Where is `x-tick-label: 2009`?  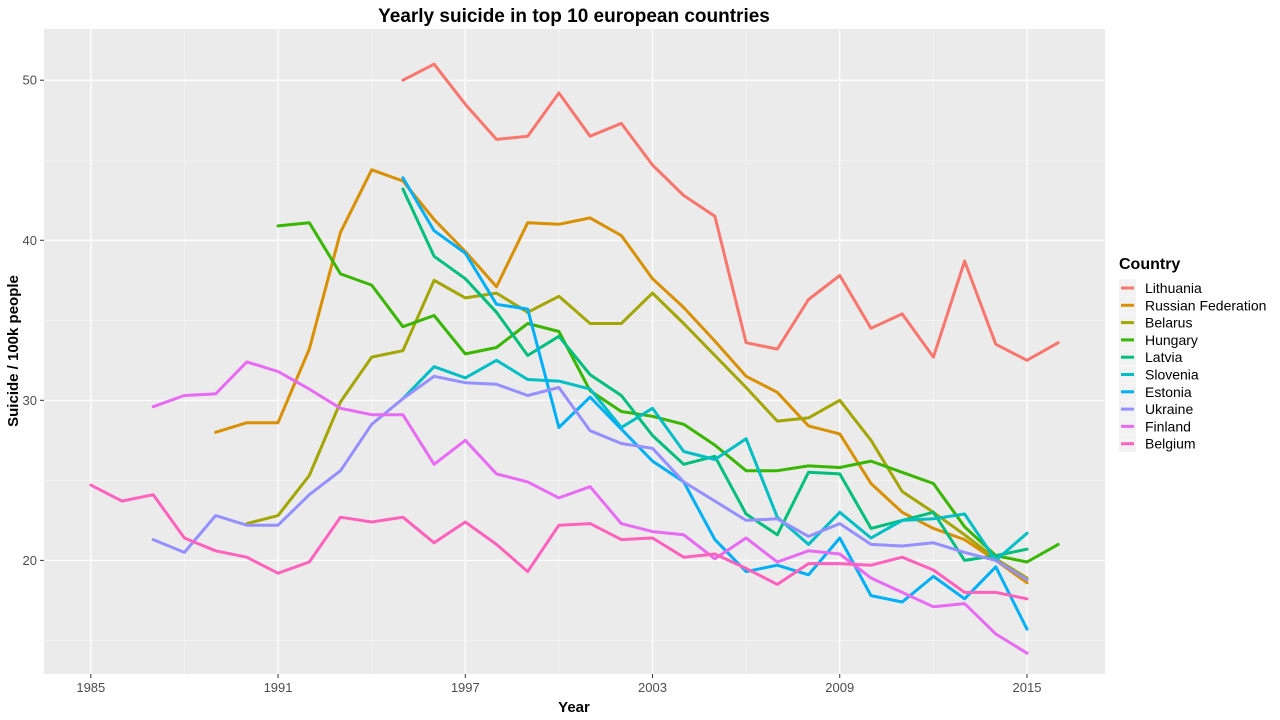
x-tick-label: 2009 is located at coordinates (839, 687).